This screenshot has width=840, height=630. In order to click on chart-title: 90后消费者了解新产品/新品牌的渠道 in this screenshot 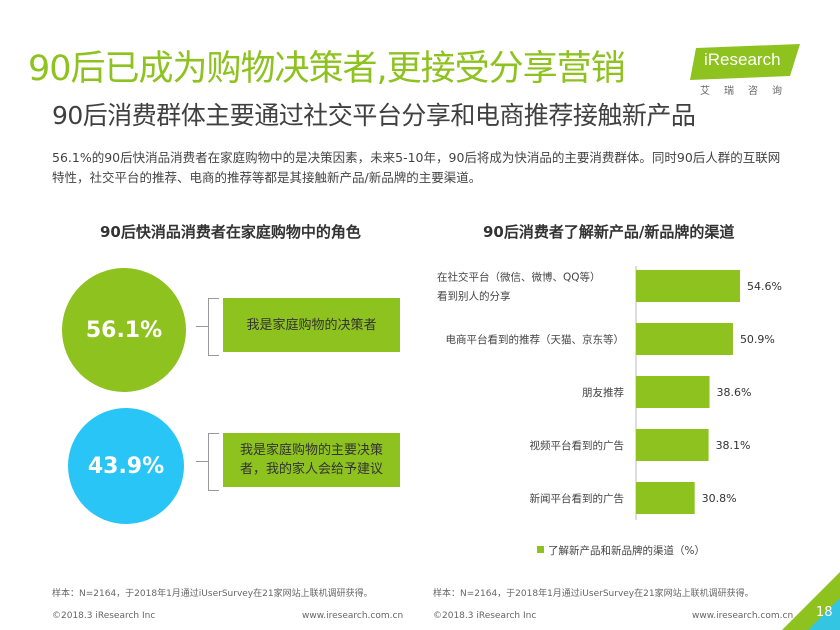, I will do `click(609, 232)`.